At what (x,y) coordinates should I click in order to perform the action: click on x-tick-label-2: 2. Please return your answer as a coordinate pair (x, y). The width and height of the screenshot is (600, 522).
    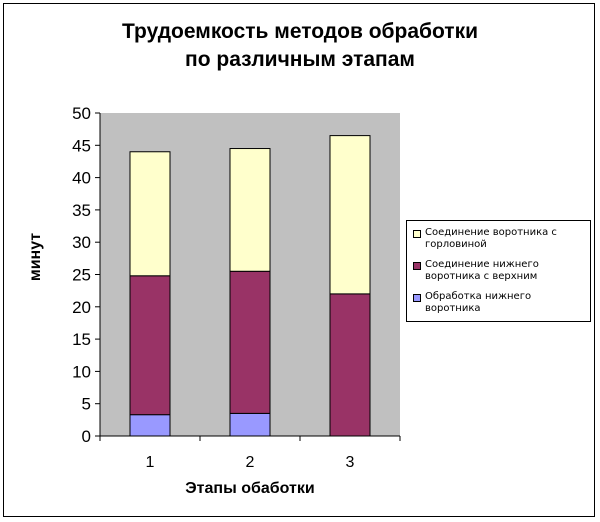
    Looking at the image, I should click on (250, 462).